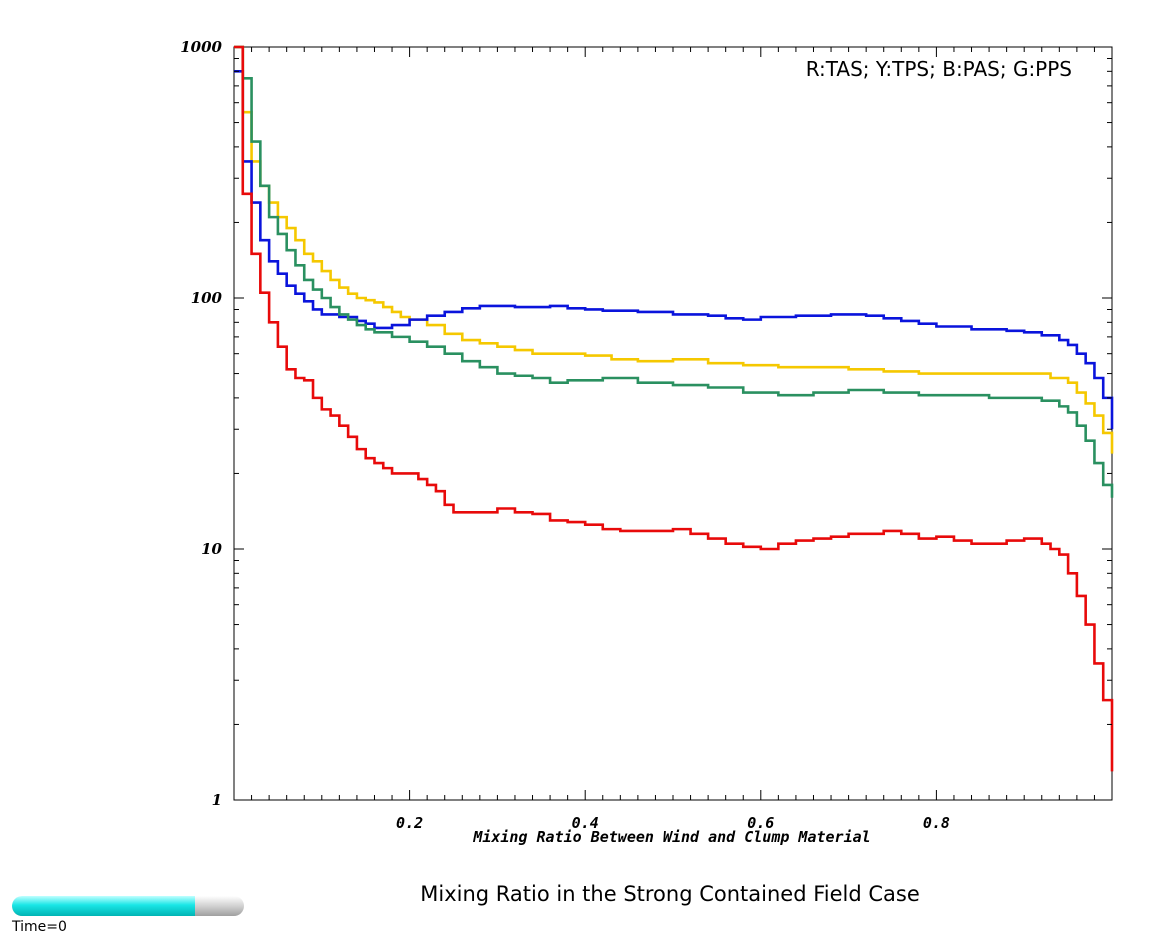 This screenshot has width=1171, height=942. Describe the element at coordinates (760, 823) in the screenshot. I see `x-tick-label: 0.6` at that location.